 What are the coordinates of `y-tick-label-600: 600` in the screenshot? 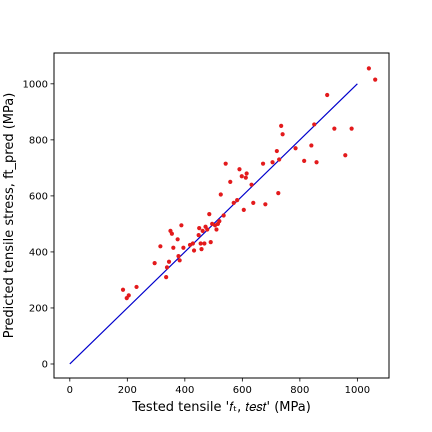 It's located at (38, 196).